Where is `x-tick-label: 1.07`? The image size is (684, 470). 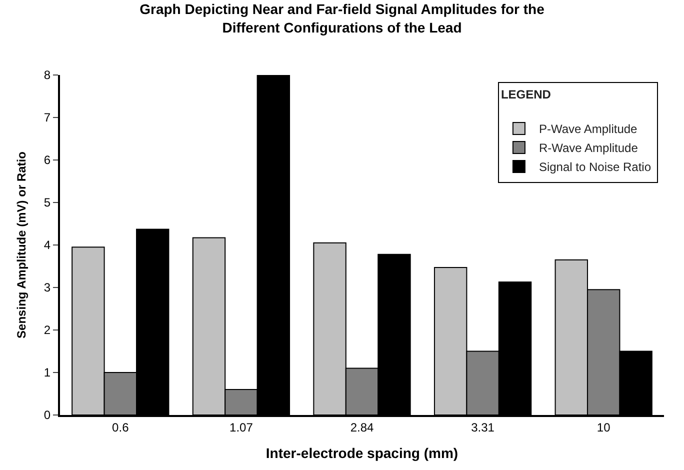
x-tick-label: 1.07 is located at coordinates (242, 427).